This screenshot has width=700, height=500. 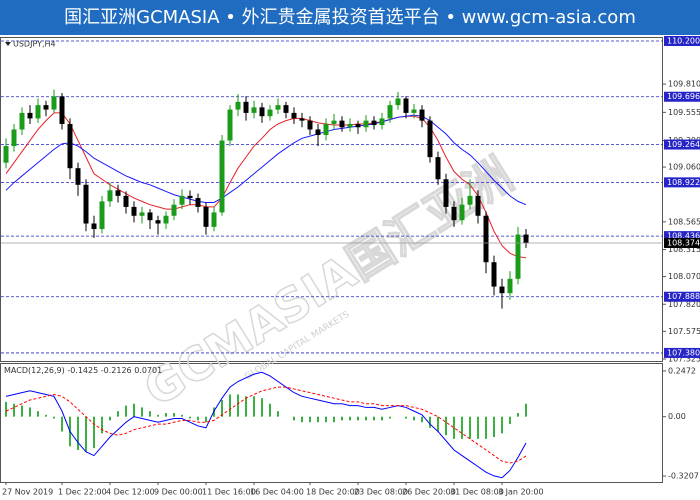 I want to click on current-price-label: 108.374, so click(x=683, y=242).